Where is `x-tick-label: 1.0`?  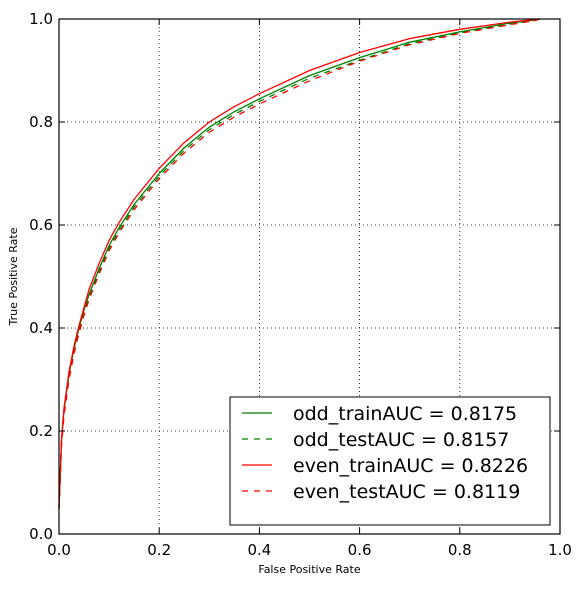
x-tick-label: 1.0 is located at coordinates (560, 550).